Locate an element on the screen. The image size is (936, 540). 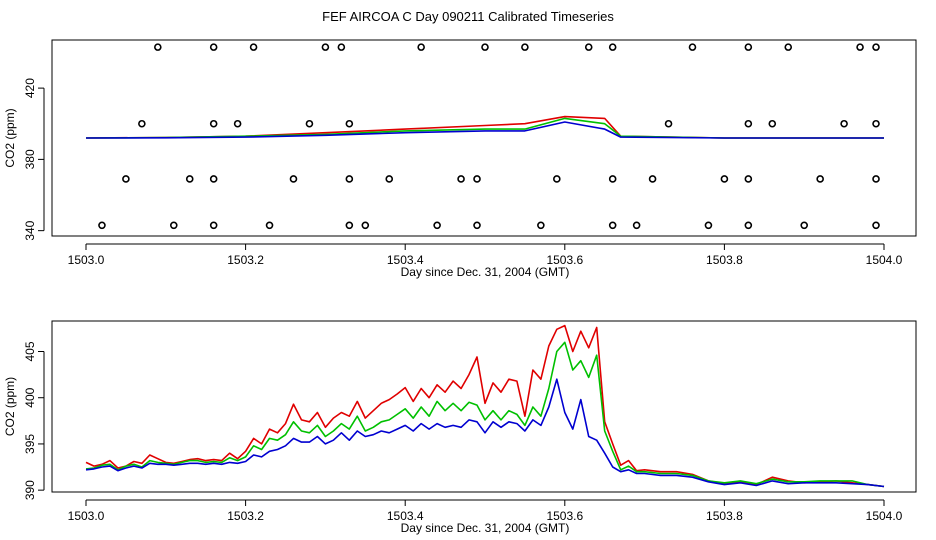
y-tick-label: 400 is located at coordinates (30, 397).